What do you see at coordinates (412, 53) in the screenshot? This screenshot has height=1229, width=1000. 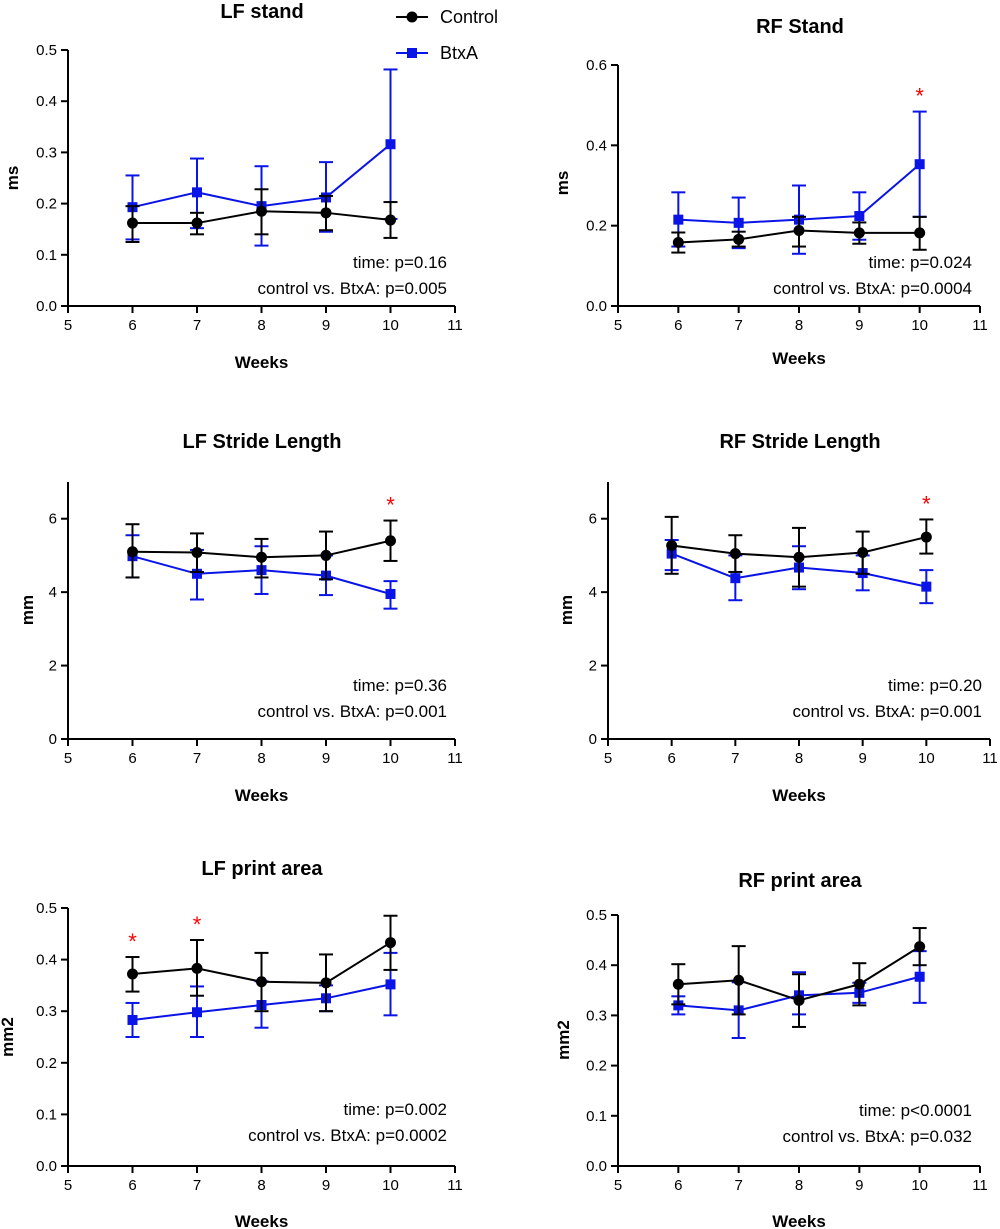 I see `legend-marker-btxa` at bounding box center [412, 53].